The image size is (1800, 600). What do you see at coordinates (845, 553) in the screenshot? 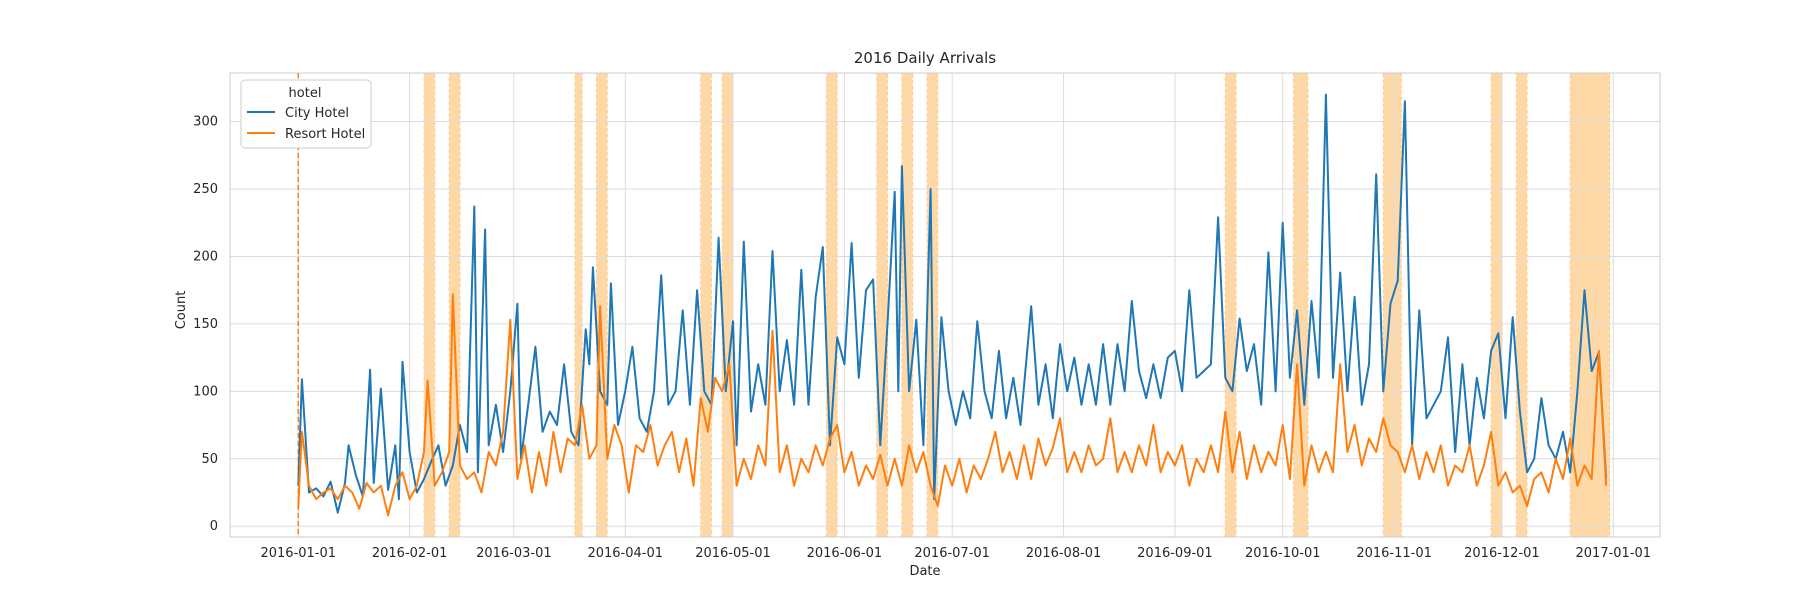
I see `x-tick-label-5: 2016-06-01` at bounding box center [845, 553].